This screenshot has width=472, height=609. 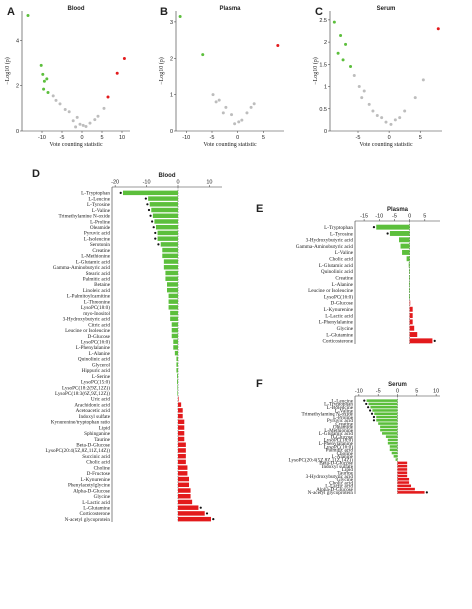 I want to click on chart-b-x-tick-label: 0, so click(x=237, y=138).